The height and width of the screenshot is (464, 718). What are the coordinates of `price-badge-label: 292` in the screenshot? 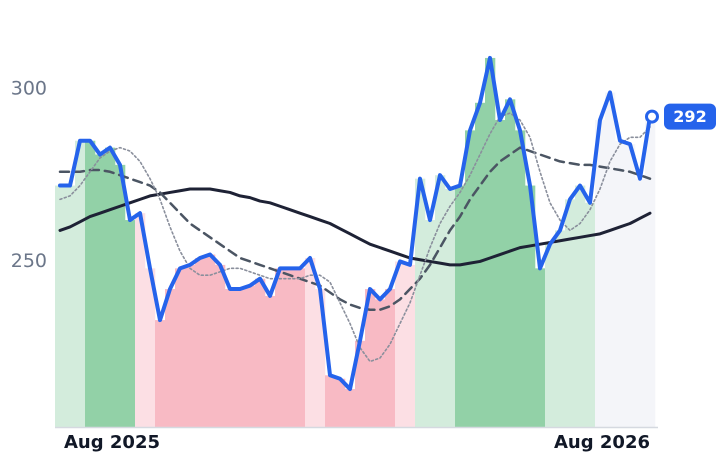 It's located at (689, 116).